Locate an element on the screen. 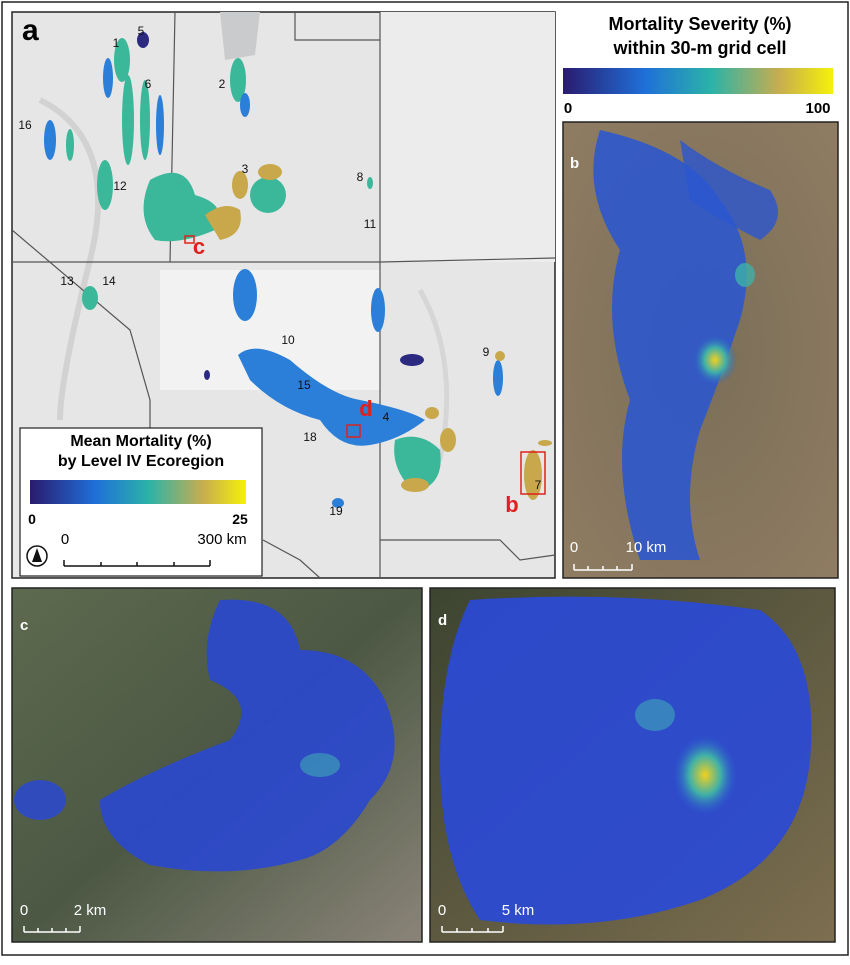  panel-label: d is located at coordinates (442, 620).